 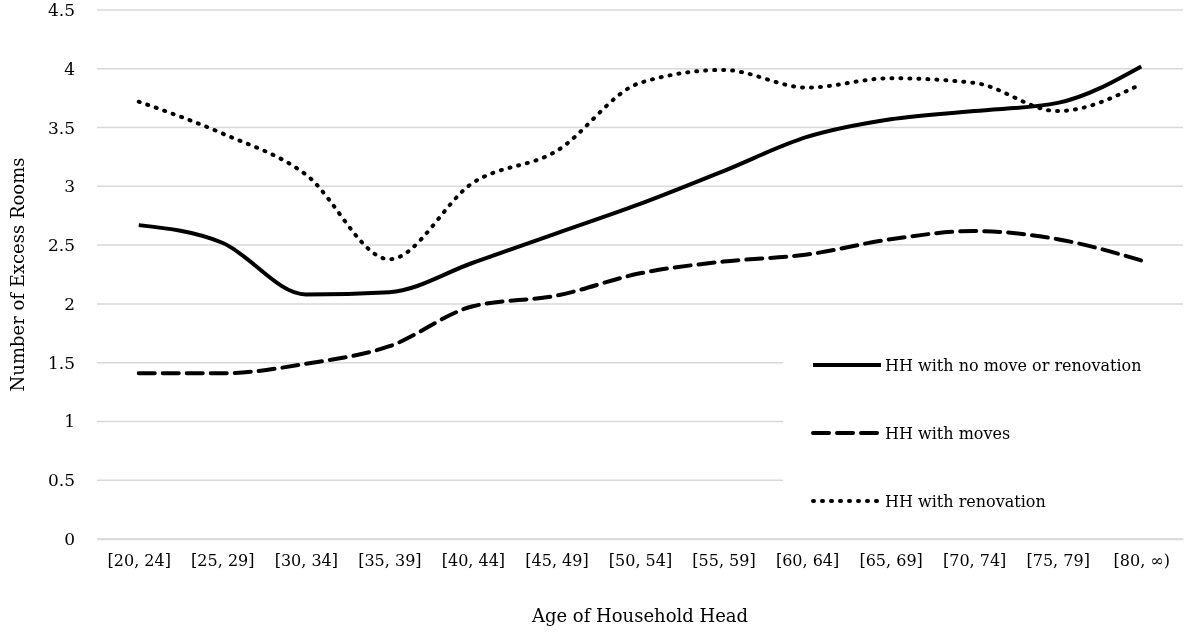 What do you see at coordinates (1141, 561) in the screenshot?
I see `x-tick-label: [80, ∞)` at bounding box center [1141, 561].